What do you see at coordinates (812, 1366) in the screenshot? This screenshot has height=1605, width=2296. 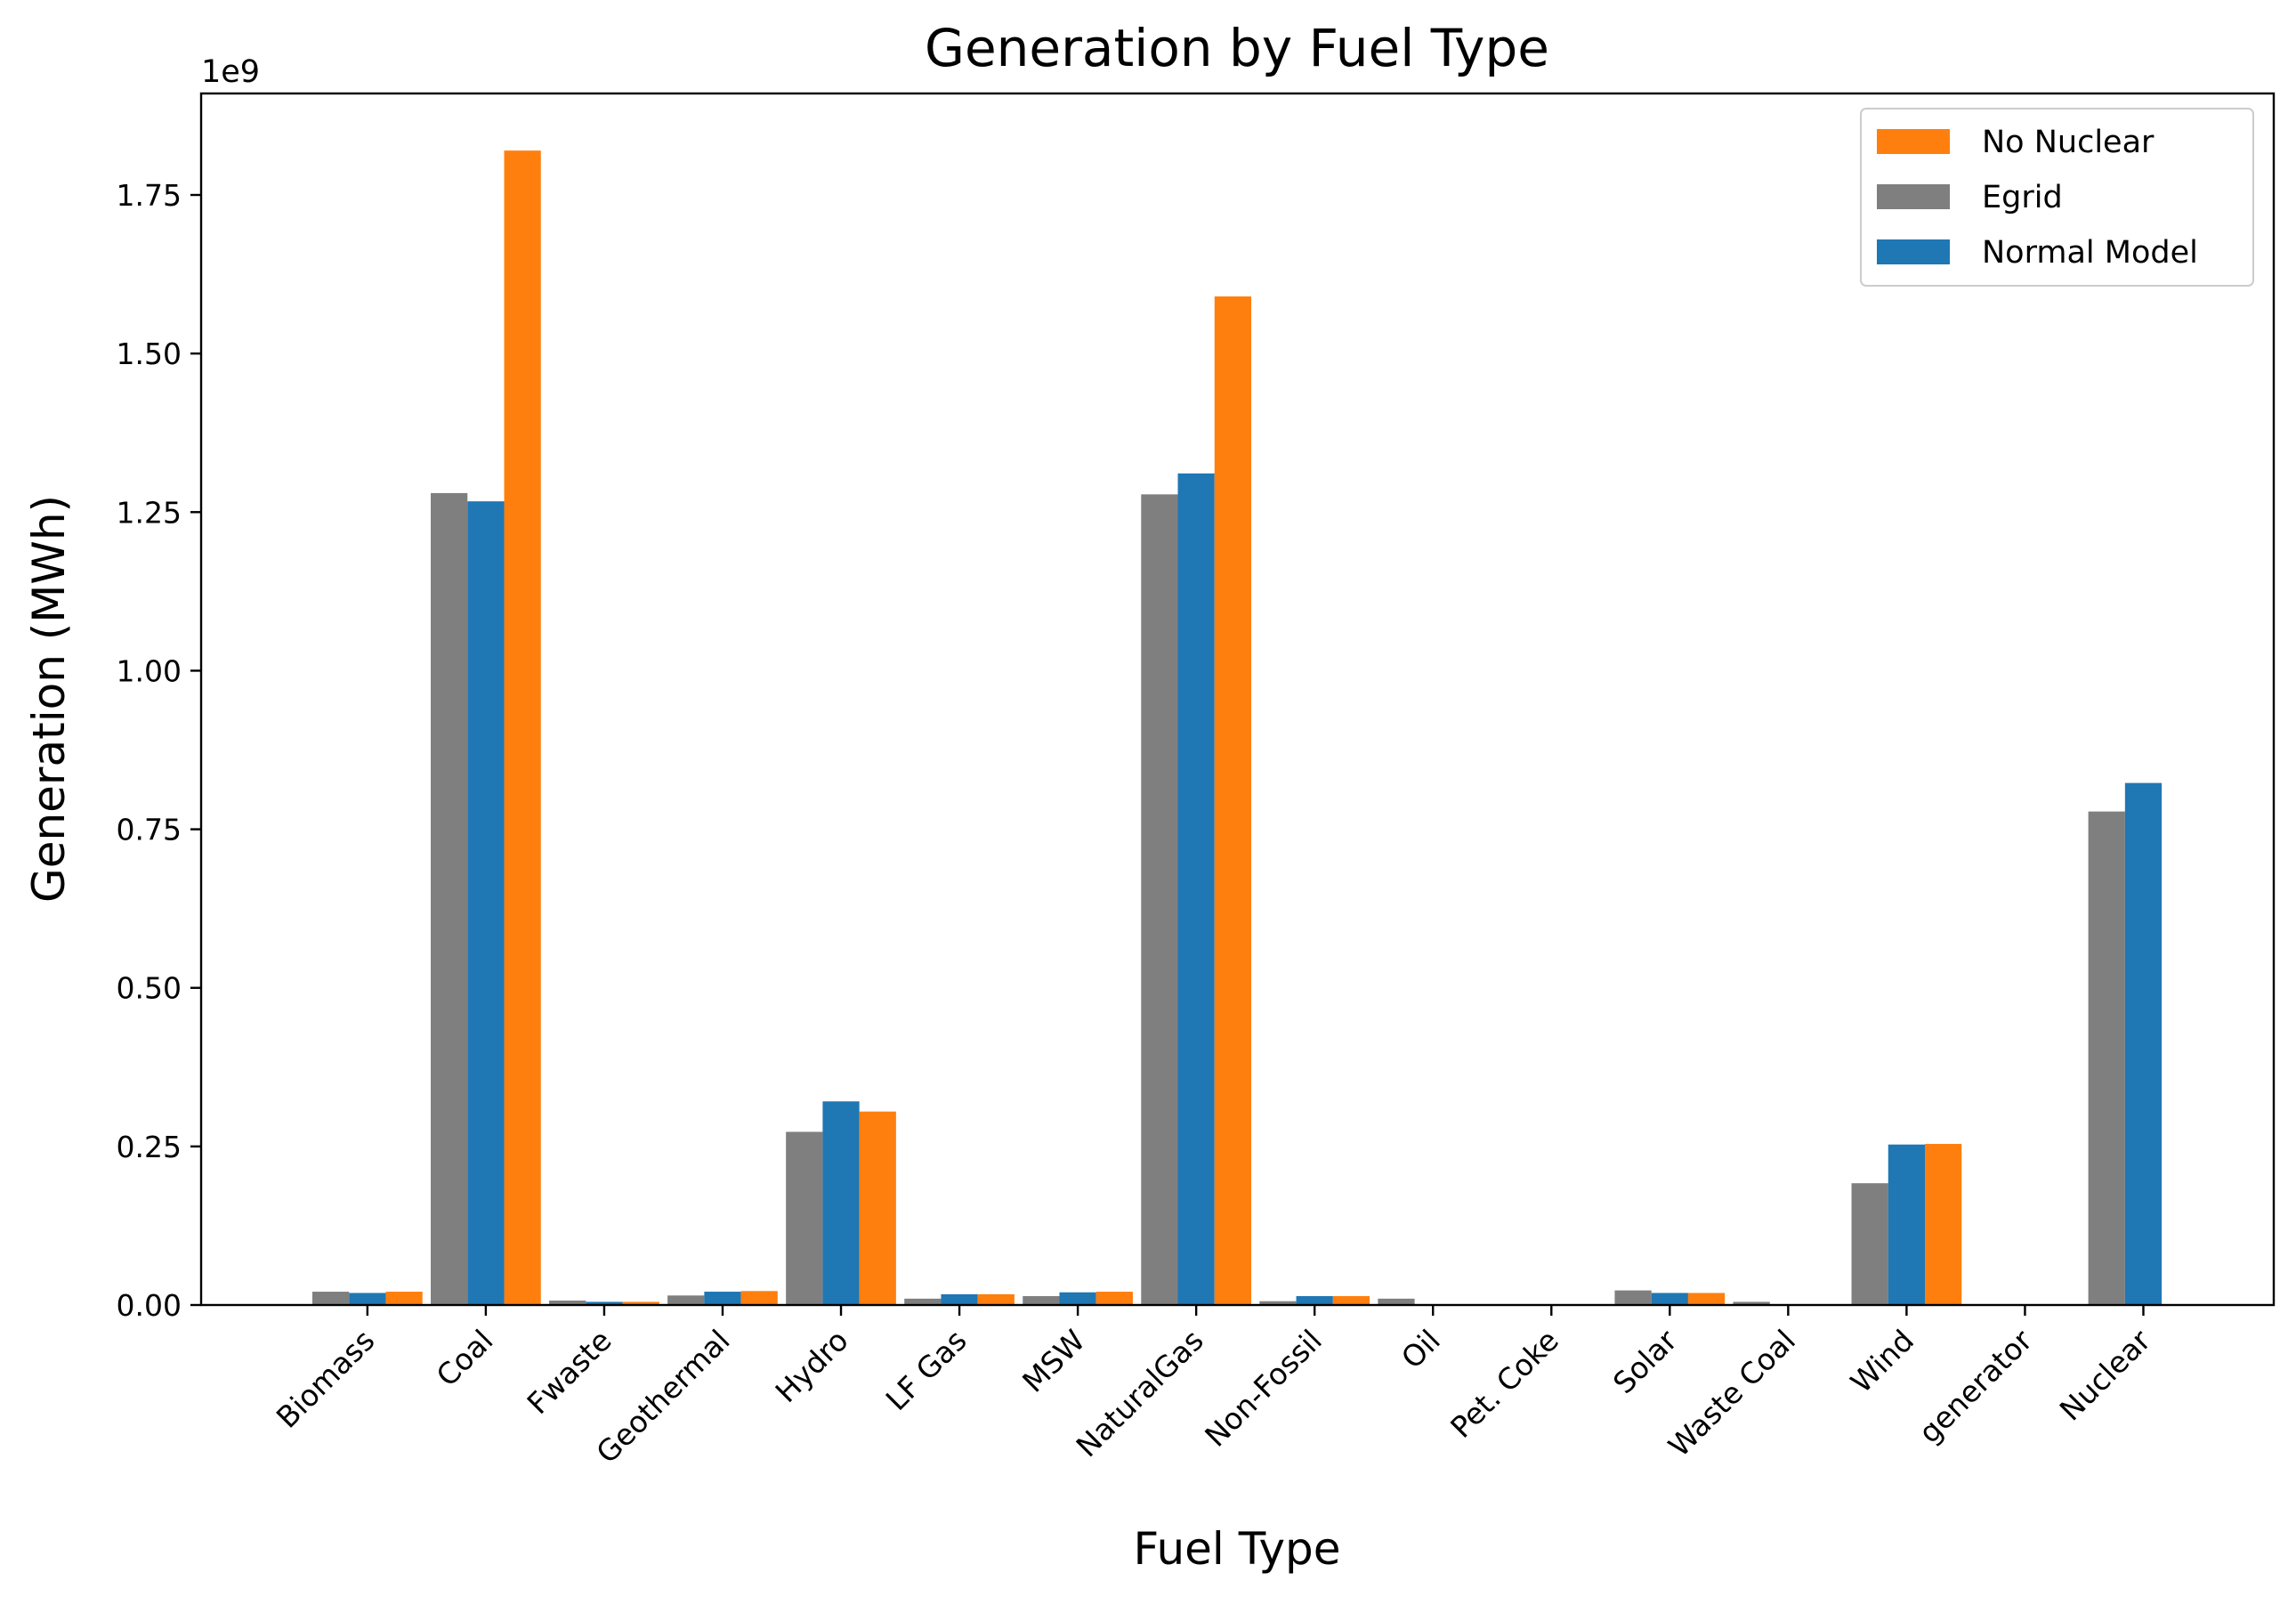 I see `x-tick-label: Hydro` at bounding box center [812, 1366].